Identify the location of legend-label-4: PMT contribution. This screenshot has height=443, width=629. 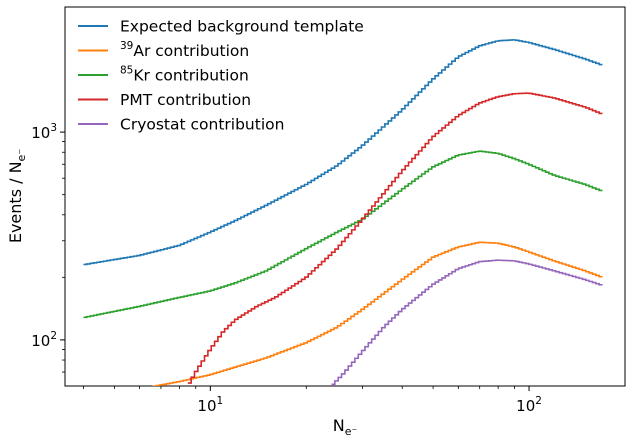
(185, 100).